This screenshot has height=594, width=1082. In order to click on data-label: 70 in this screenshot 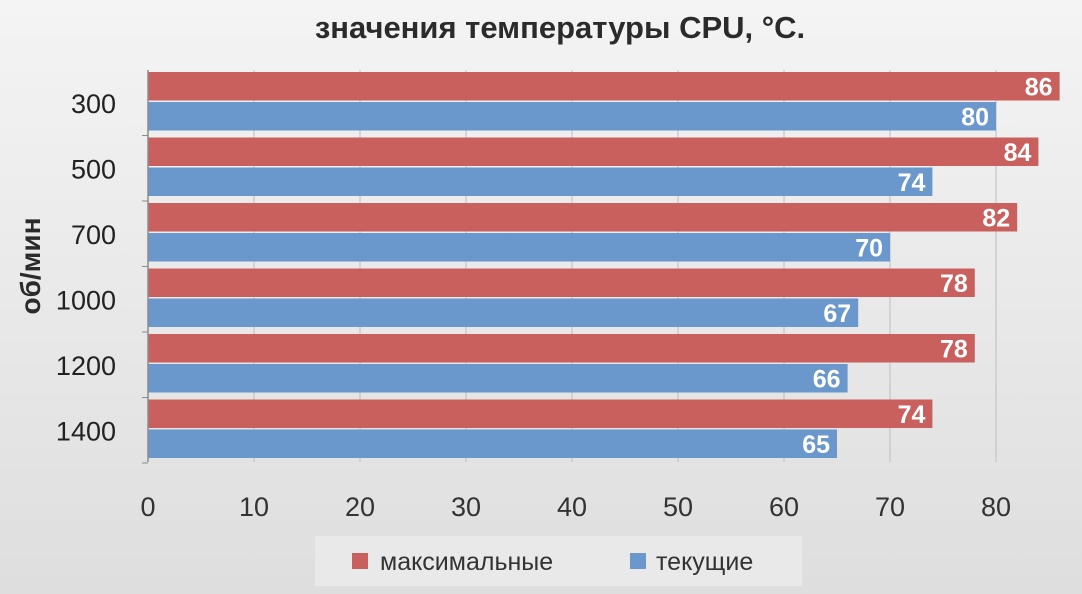, I will do `click(869, 248)`.